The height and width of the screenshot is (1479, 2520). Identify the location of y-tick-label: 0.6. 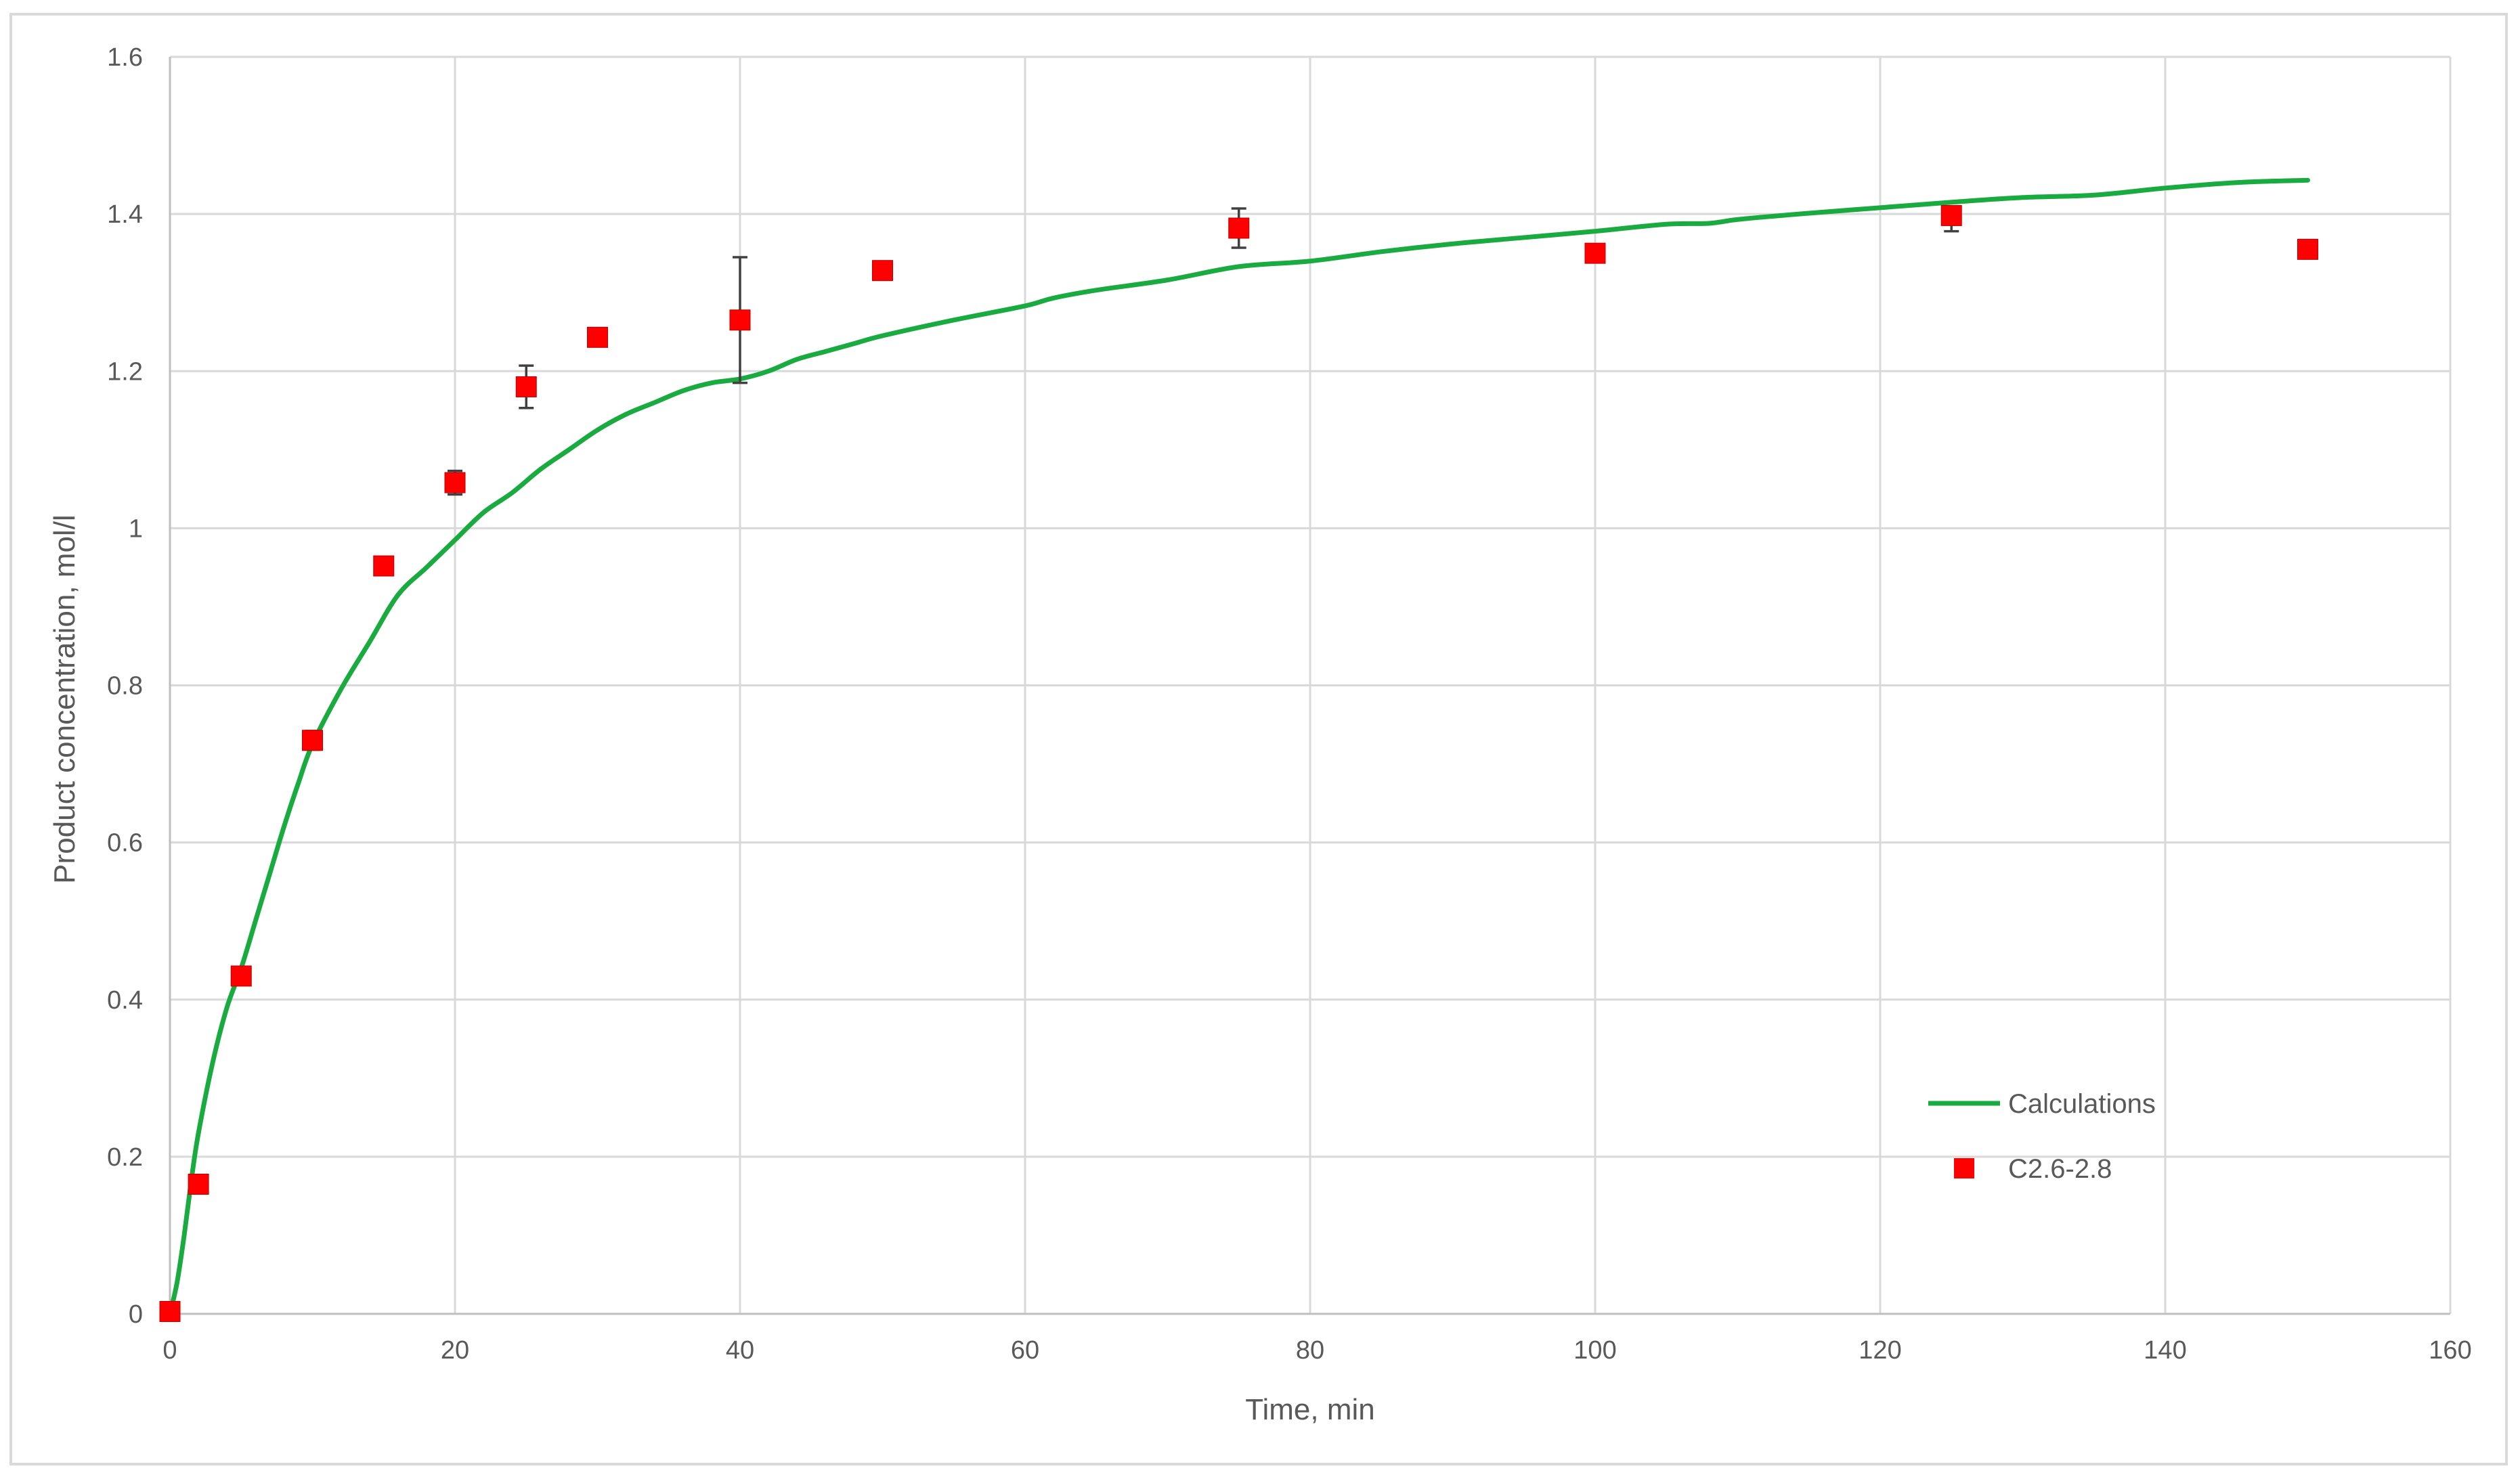
(125, 843).